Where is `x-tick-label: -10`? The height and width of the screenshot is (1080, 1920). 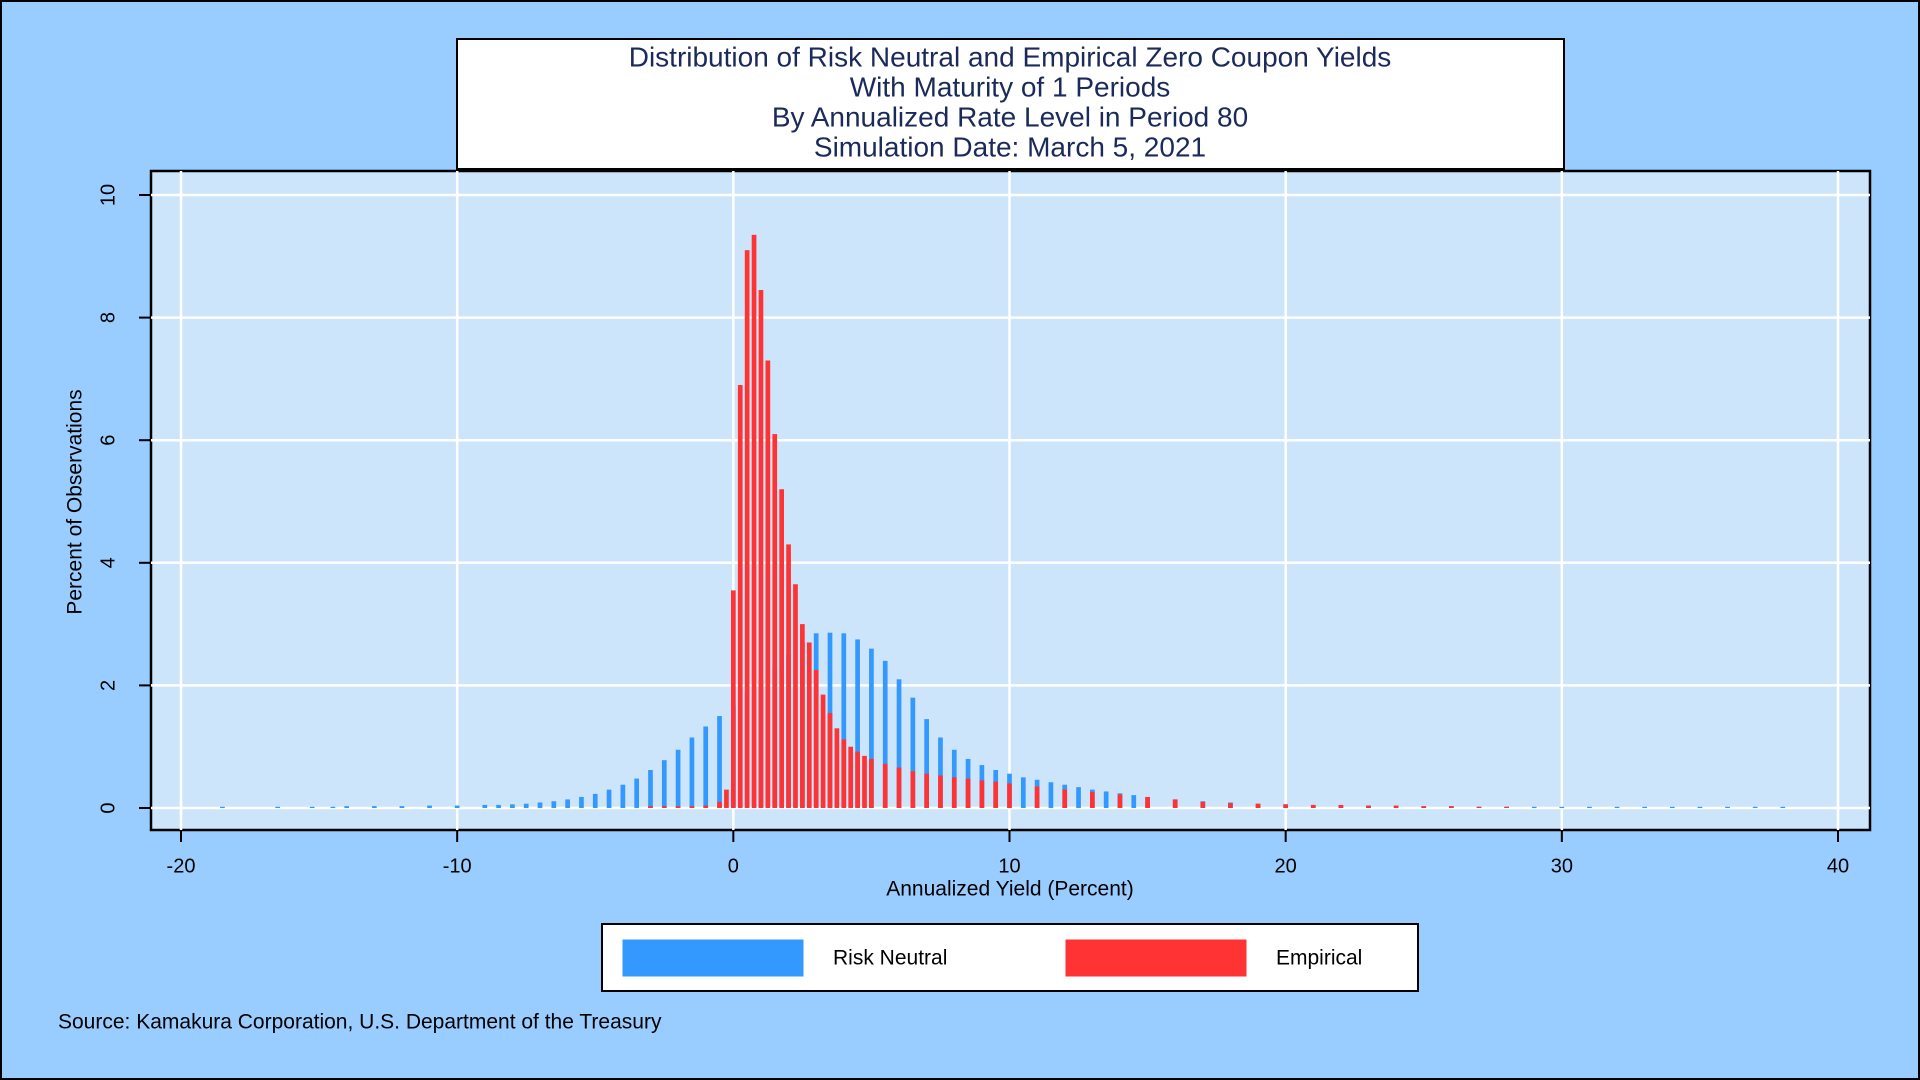
x-tick-label: -10 is located at coordinates (457, 866).